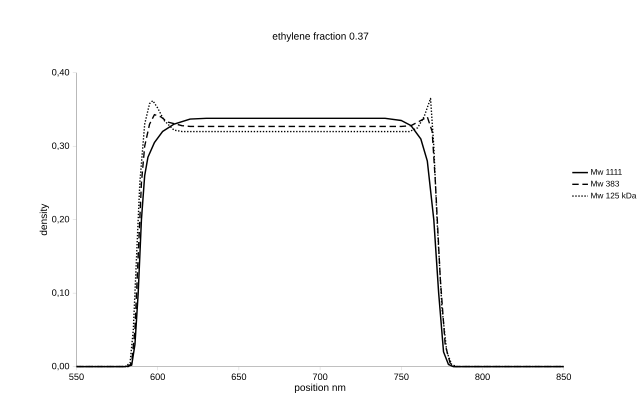 The image size is (641, 419). What do you see at coordinates (320, 37) in the screenshot?
I see `chart-title: ethylene fraction 0.37` at bounding box center [320, 37].